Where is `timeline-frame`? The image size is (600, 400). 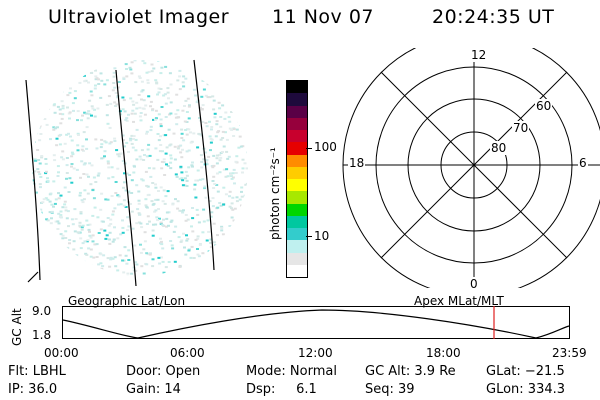
timeline-frame is located at coordinates (316, 322).